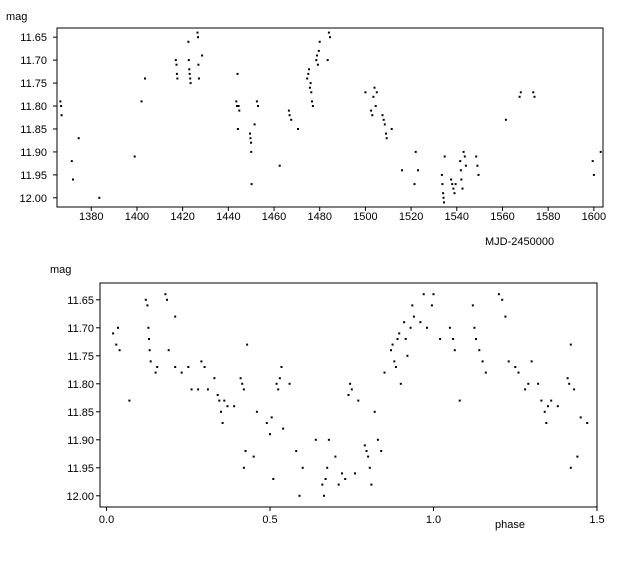 Image resolution: width=638 pixels, height=566 pixels. What do you see at coordinates (80, 301) in the screenshot?
I see `bottom-y-tick-label: 11.65` at bounding box center [80, 301].